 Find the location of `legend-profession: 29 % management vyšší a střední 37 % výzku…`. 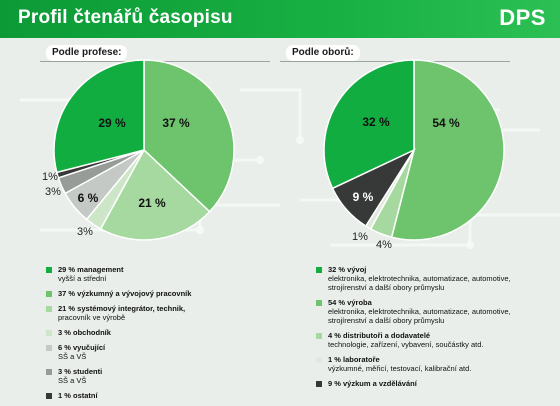

legend-profession: 29 % management vyšší a střední 37 % výzku… is located at coordinates (148, 335).